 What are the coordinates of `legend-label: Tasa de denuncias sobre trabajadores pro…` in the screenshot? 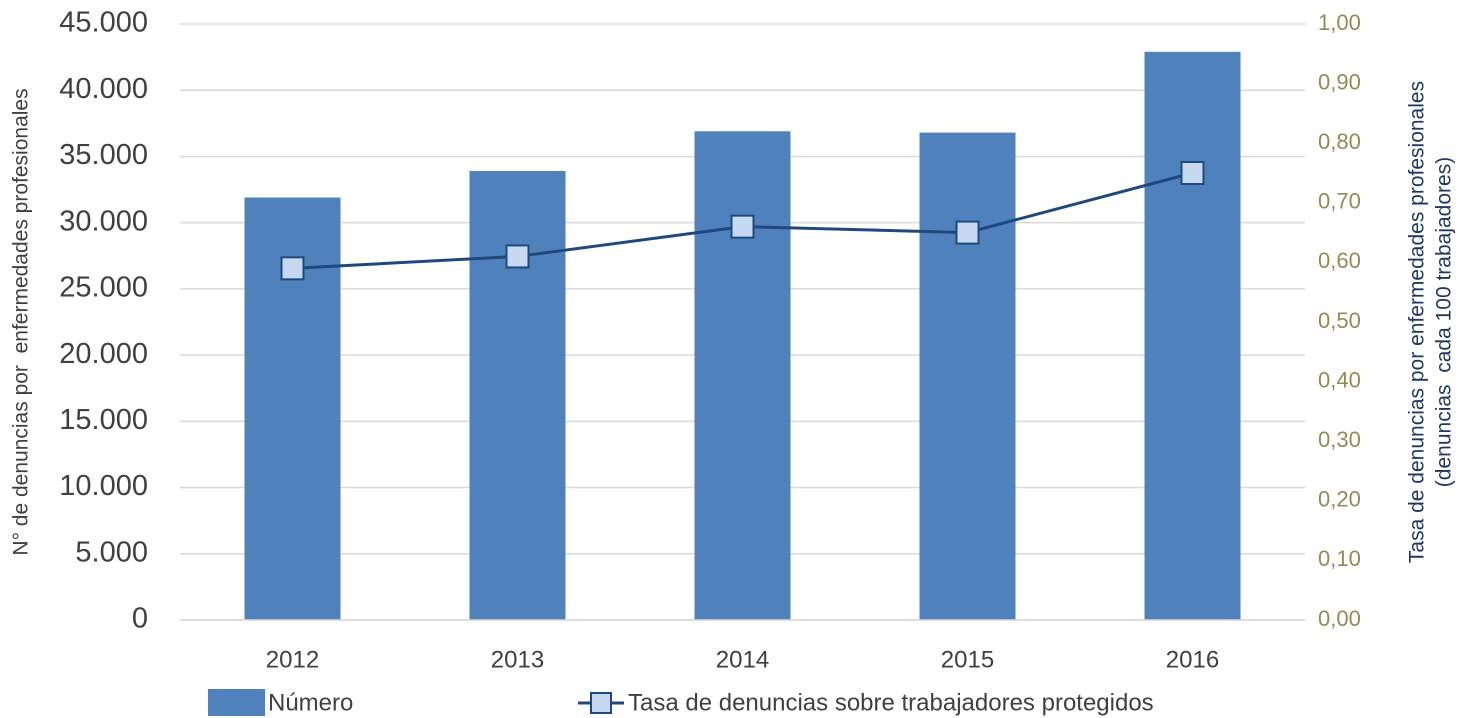 It's located at (891, 702).